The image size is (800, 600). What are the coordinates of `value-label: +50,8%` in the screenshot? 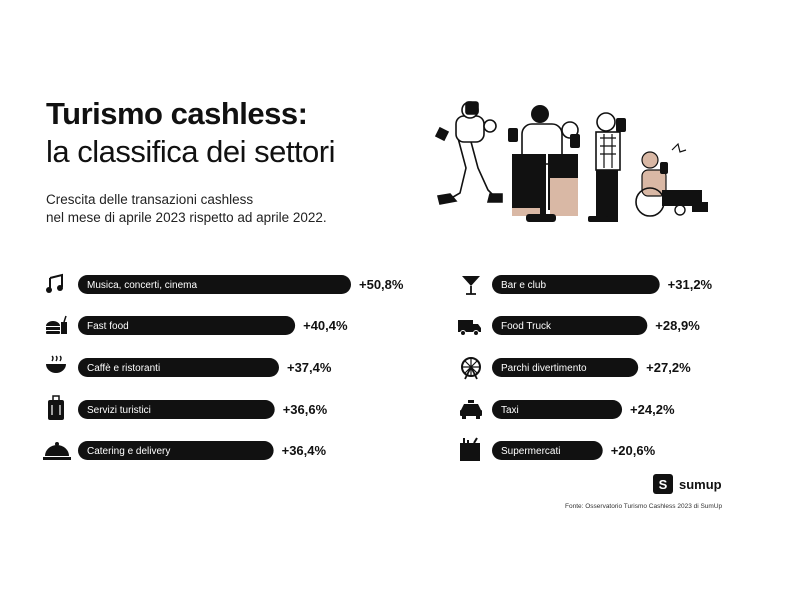 It's located at (381, 284).